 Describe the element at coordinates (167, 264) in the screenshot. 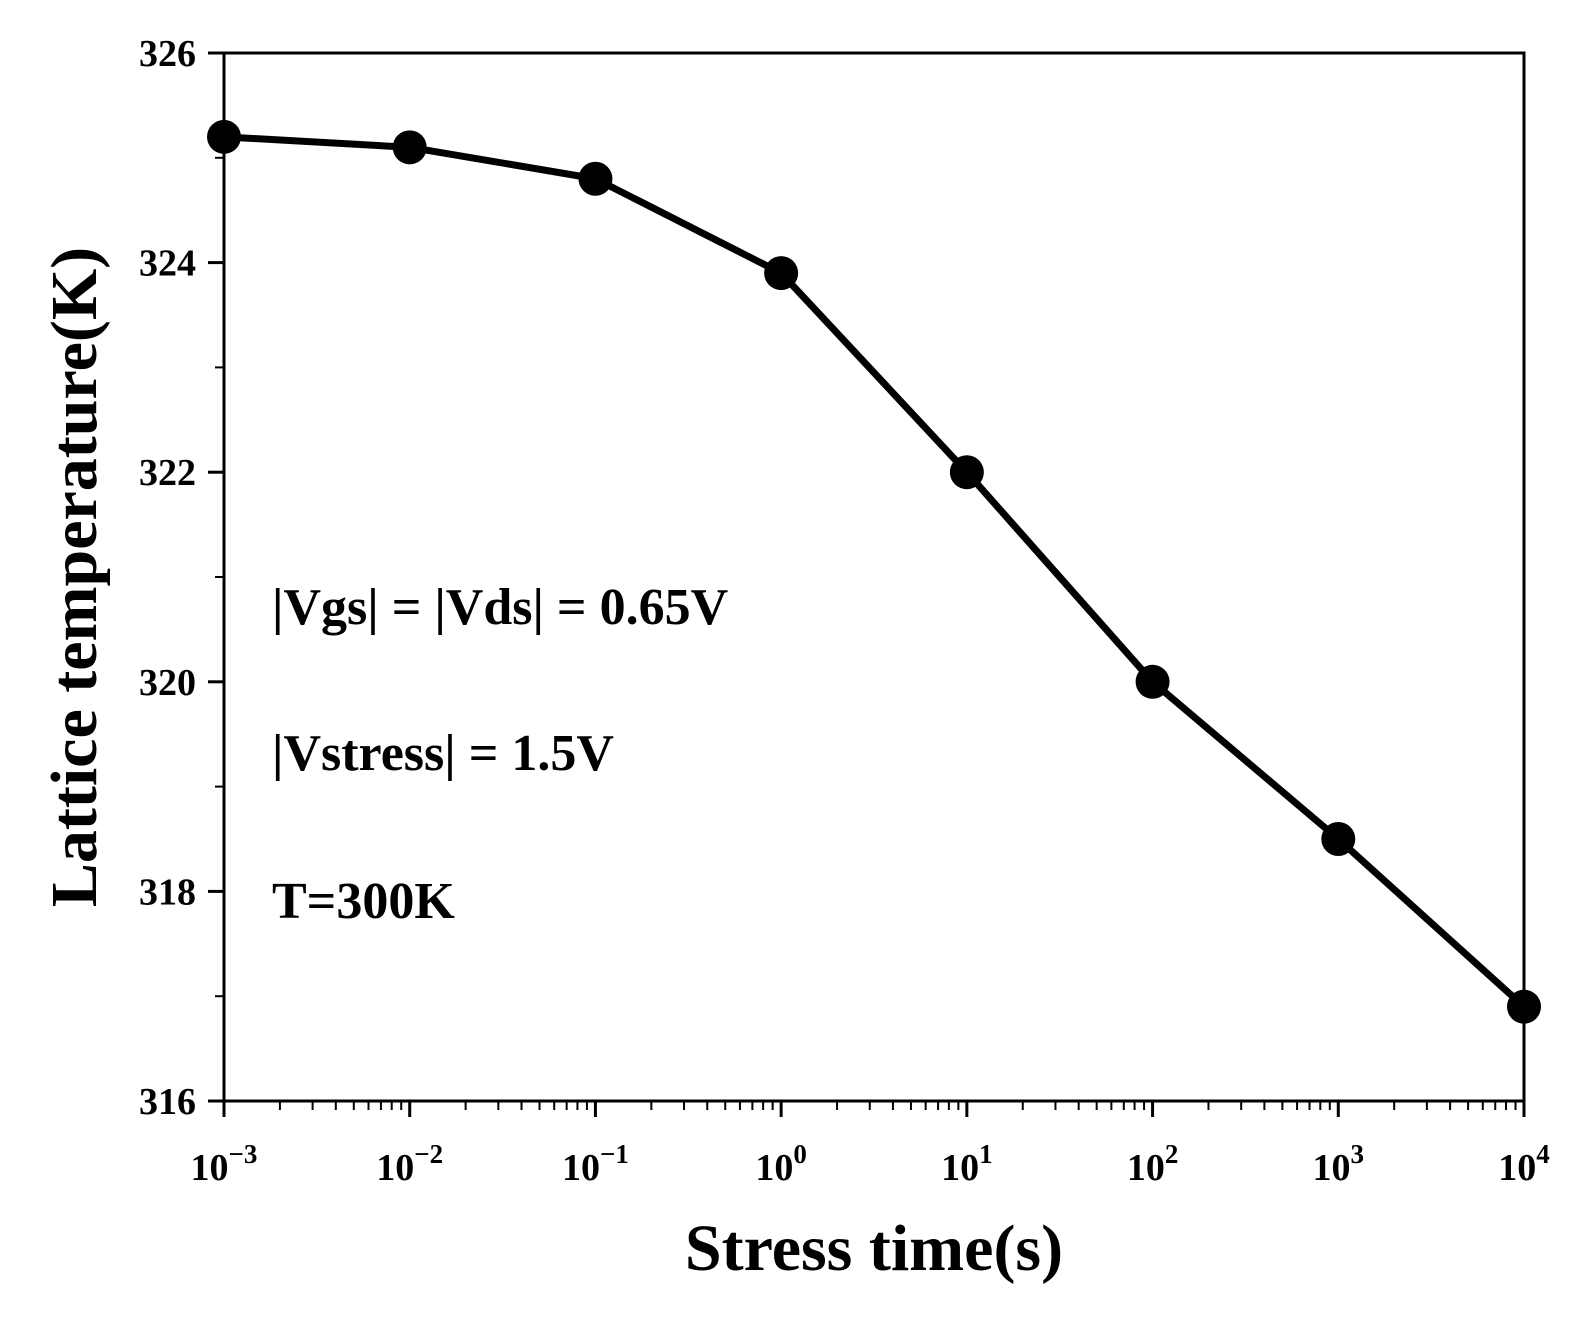

I see `y-tick-label: 324` at that location.